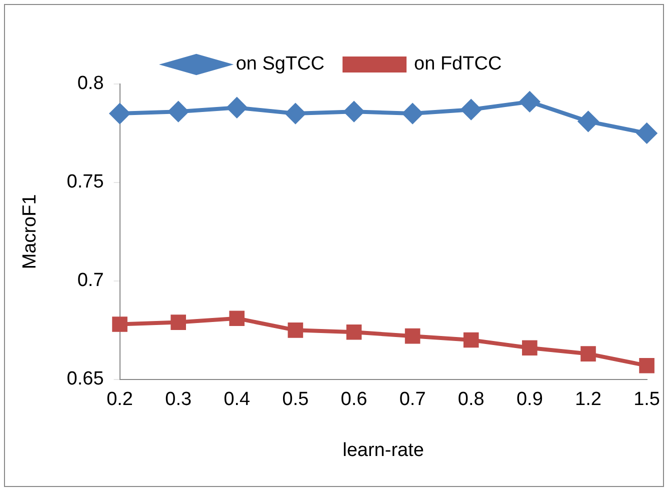 This screenshot has width=670, height=493. I want to click on x-tick-label: 0.3, so click(178, 399).